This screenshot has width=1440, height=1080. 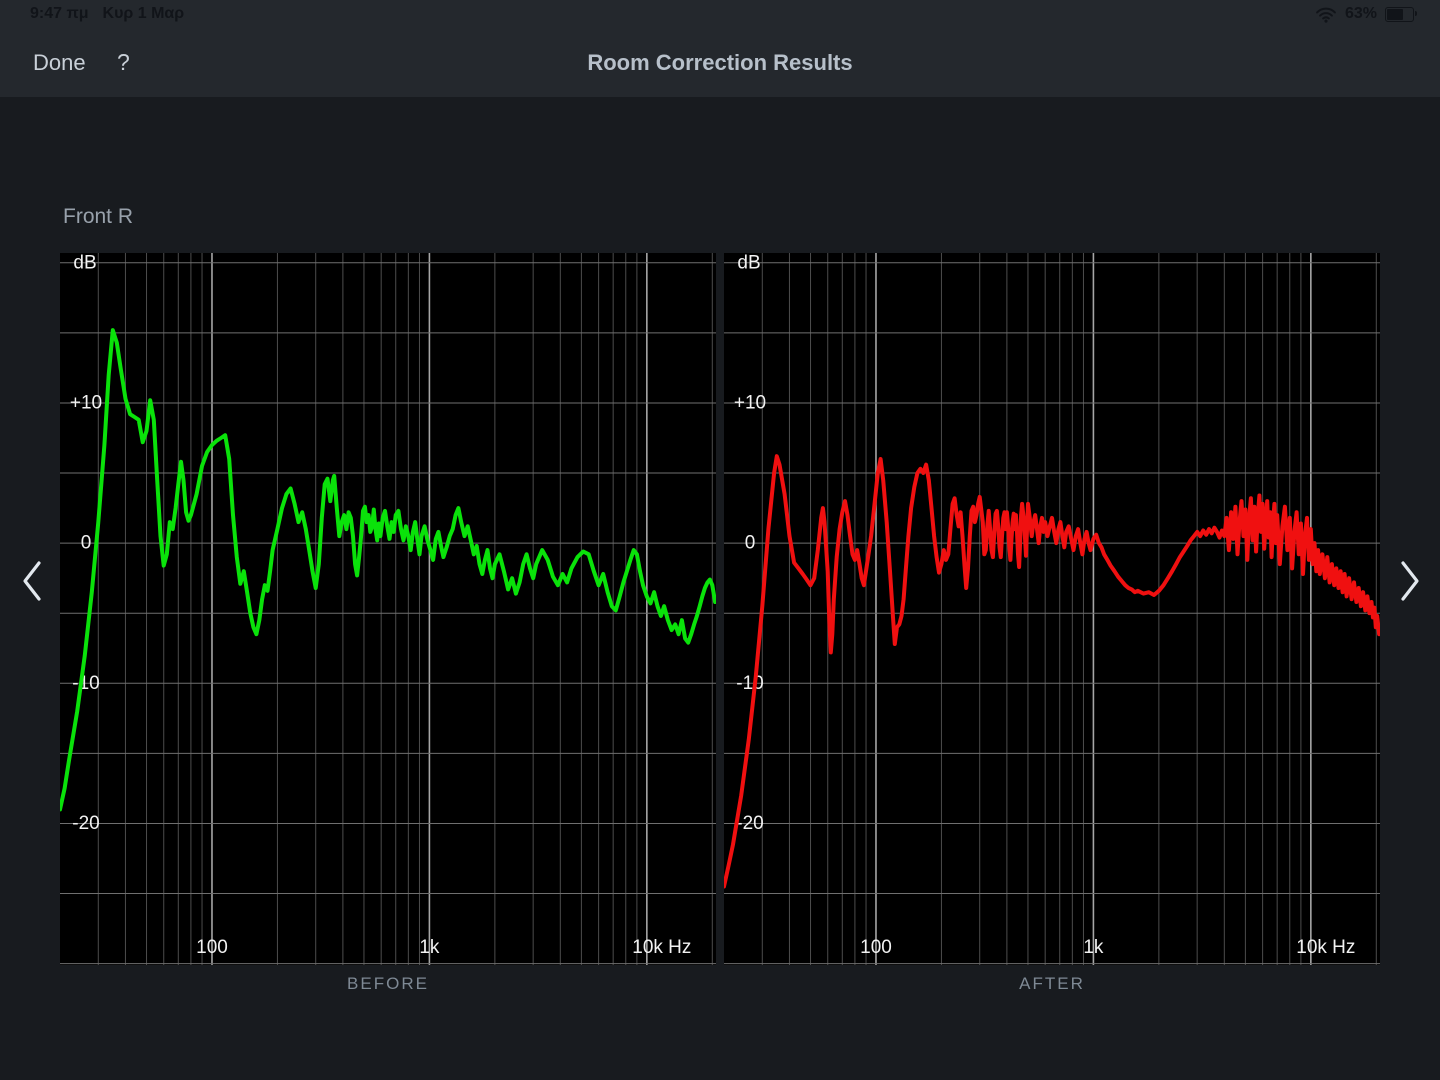 I want to click on status-right: 63%, so click(x=1366, y=14).